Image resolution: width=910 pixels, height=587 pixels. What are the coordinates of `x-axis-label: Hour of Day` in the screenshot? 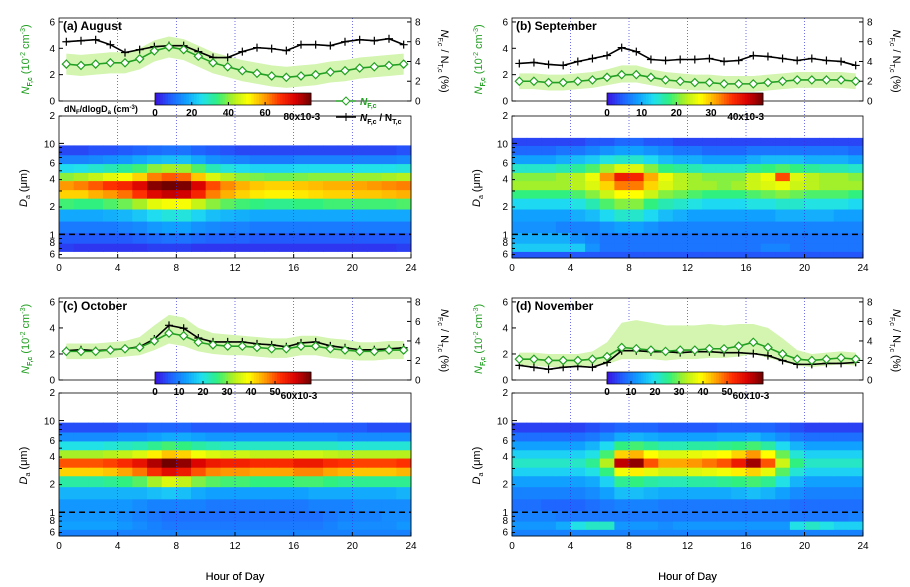 It's located at (235, 577).